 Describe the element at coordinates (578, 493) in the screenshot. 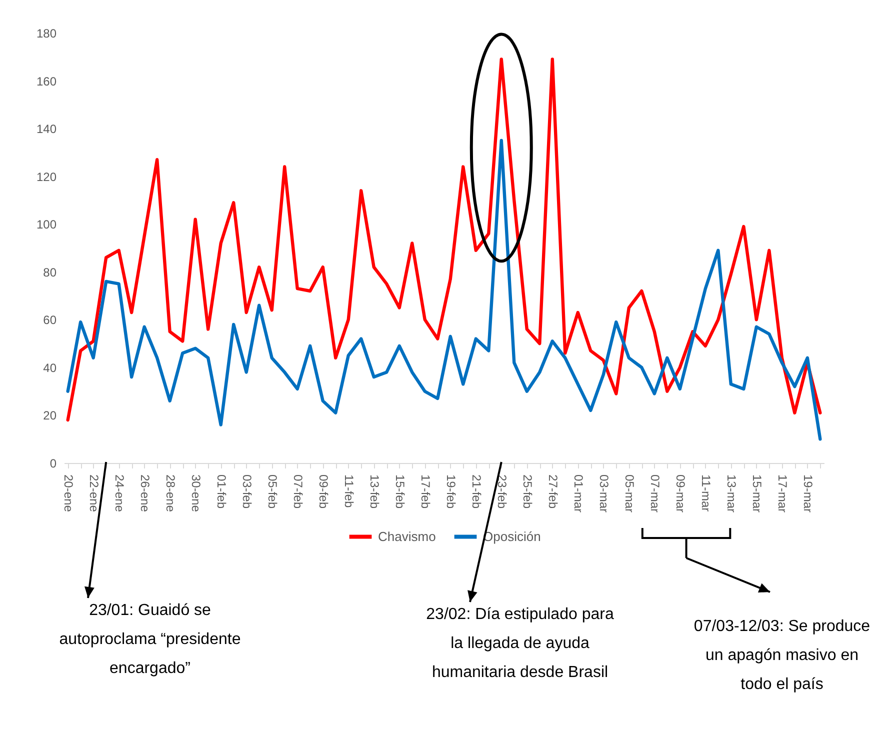

I see `x-tick-label: 01-mar` at that location.